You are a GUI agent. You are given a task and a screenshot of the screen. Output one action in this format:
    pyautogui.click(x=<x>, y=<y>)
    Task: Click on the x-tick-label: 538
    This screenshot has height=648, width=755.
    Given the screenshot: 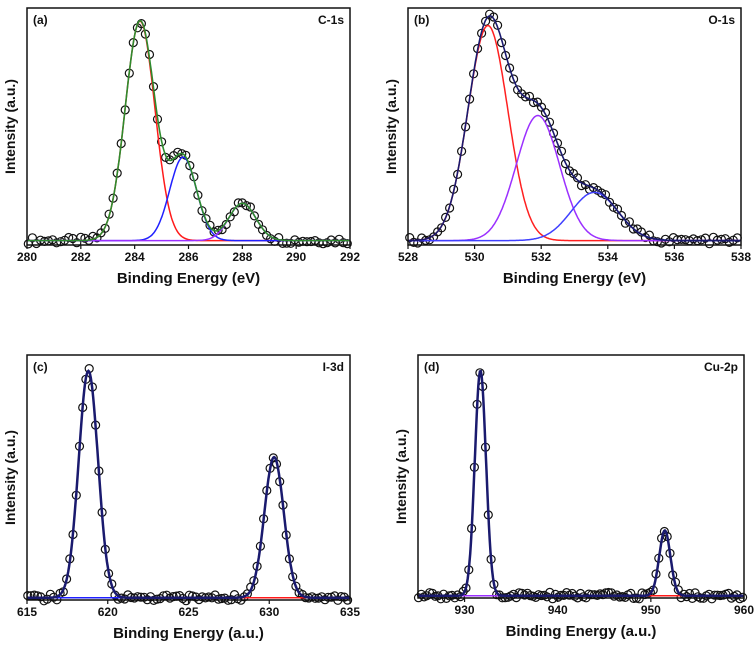 What is the action you would take?
    pyautogui.click(x=741, y=257)
    